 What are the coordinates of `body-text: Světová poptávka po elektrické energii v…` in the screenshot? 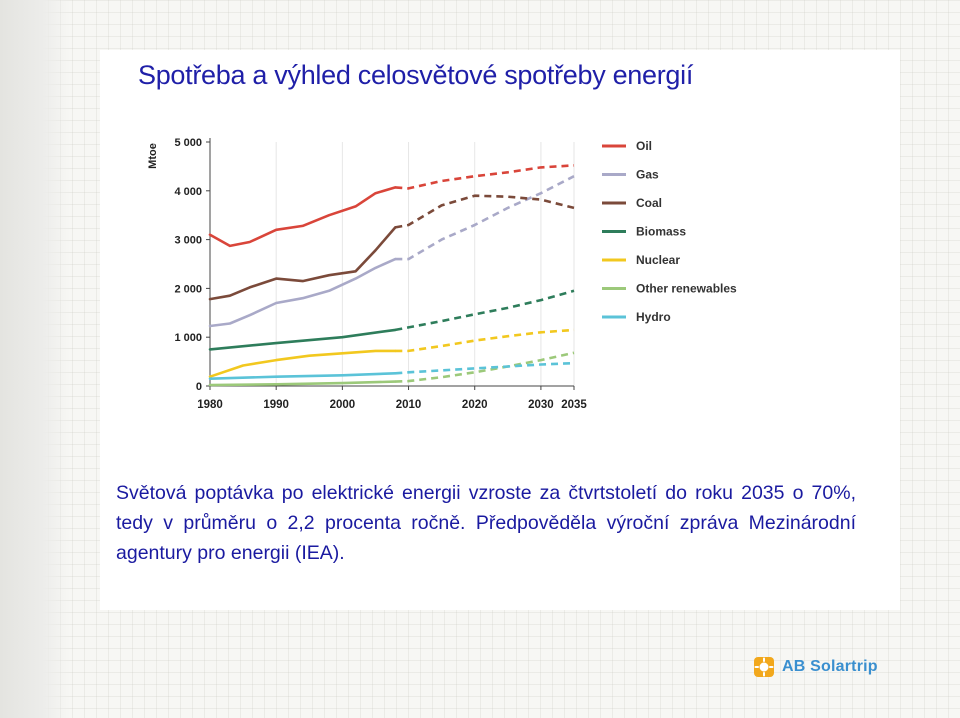 It's located at (486, 523).